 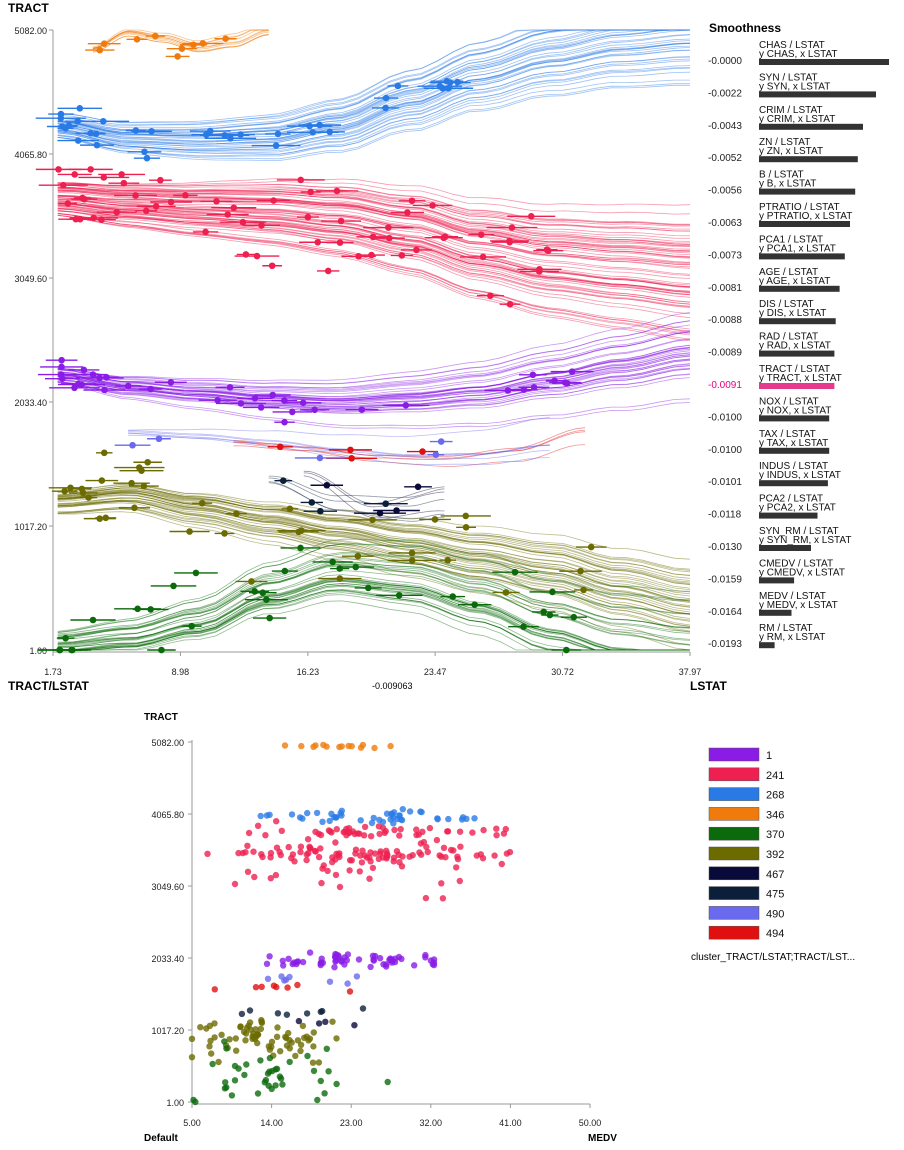 I want to click on top-x-corner-right: LSTAT, so click(x=709, y=686).